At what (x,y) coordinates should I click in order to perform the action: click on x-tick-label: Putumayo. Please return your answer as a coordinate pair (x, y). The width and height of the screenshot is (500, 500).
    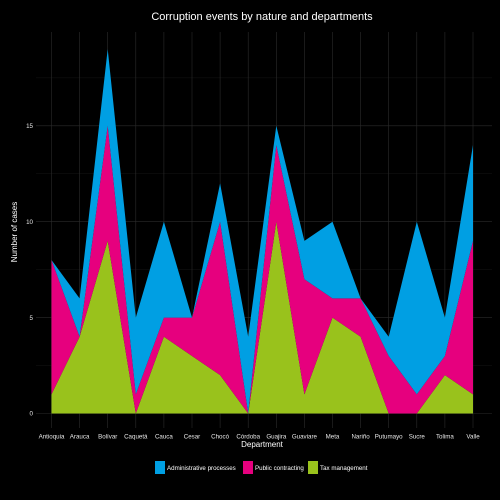
    Looking at the image, I should click on (389, 437).